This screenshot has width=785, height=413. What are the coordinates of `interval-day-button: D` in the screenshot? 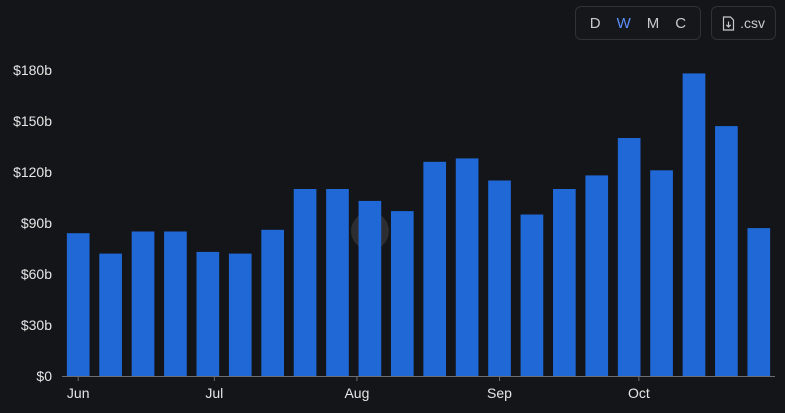 It's located at (595, 23).